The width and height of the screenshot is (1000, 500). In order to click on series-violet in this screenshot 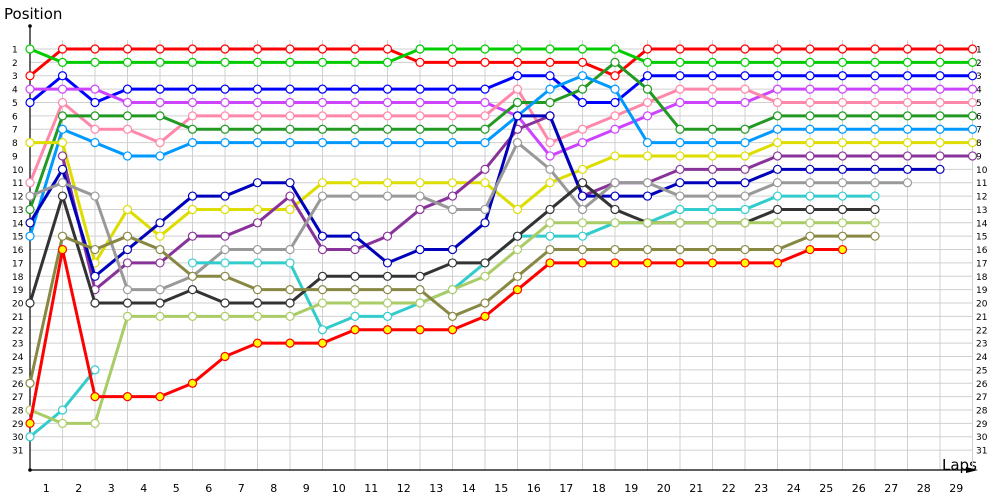, I will do `click(501, 122)`.